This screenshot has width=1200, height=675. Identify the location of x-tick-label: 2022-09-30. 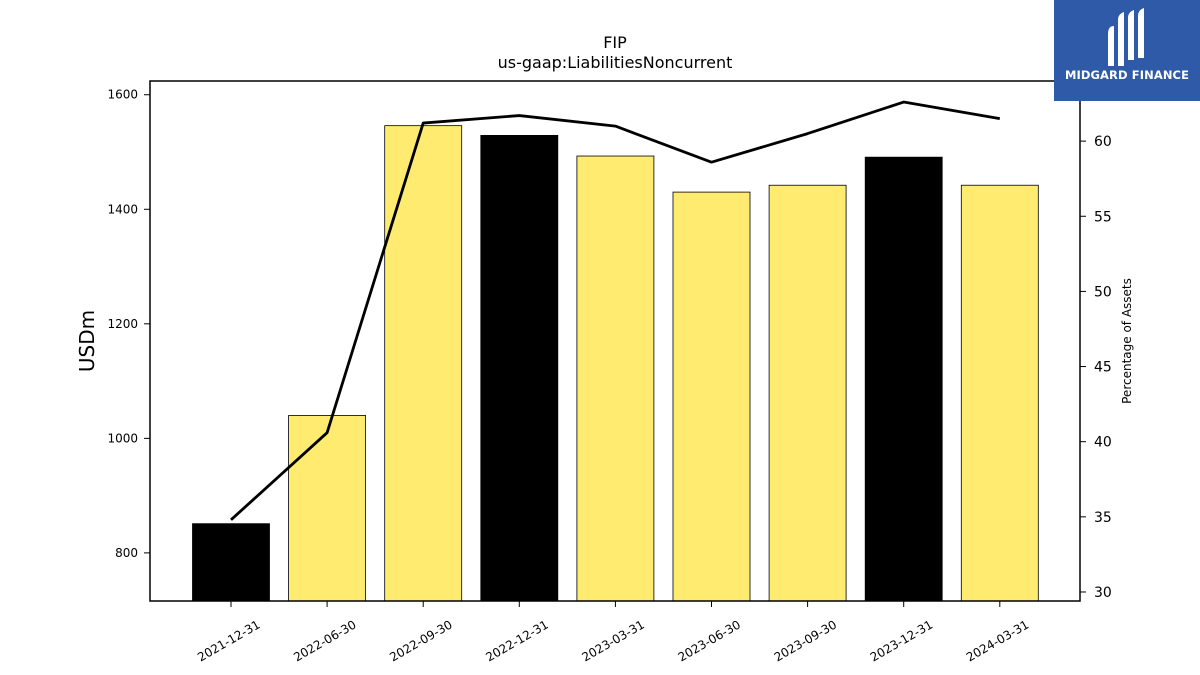
(420, 640).